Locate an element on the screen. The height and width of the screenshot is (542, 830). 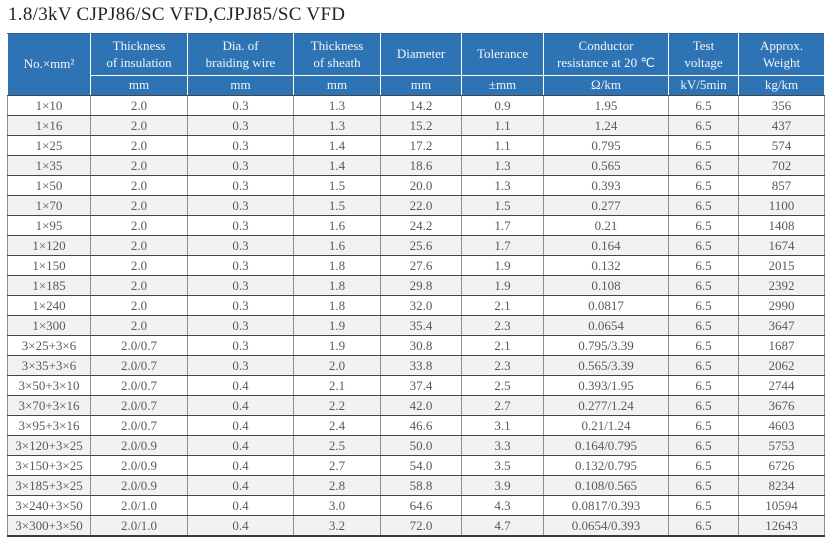
size-cell: 1×35 is located at coordinates (49, 165).